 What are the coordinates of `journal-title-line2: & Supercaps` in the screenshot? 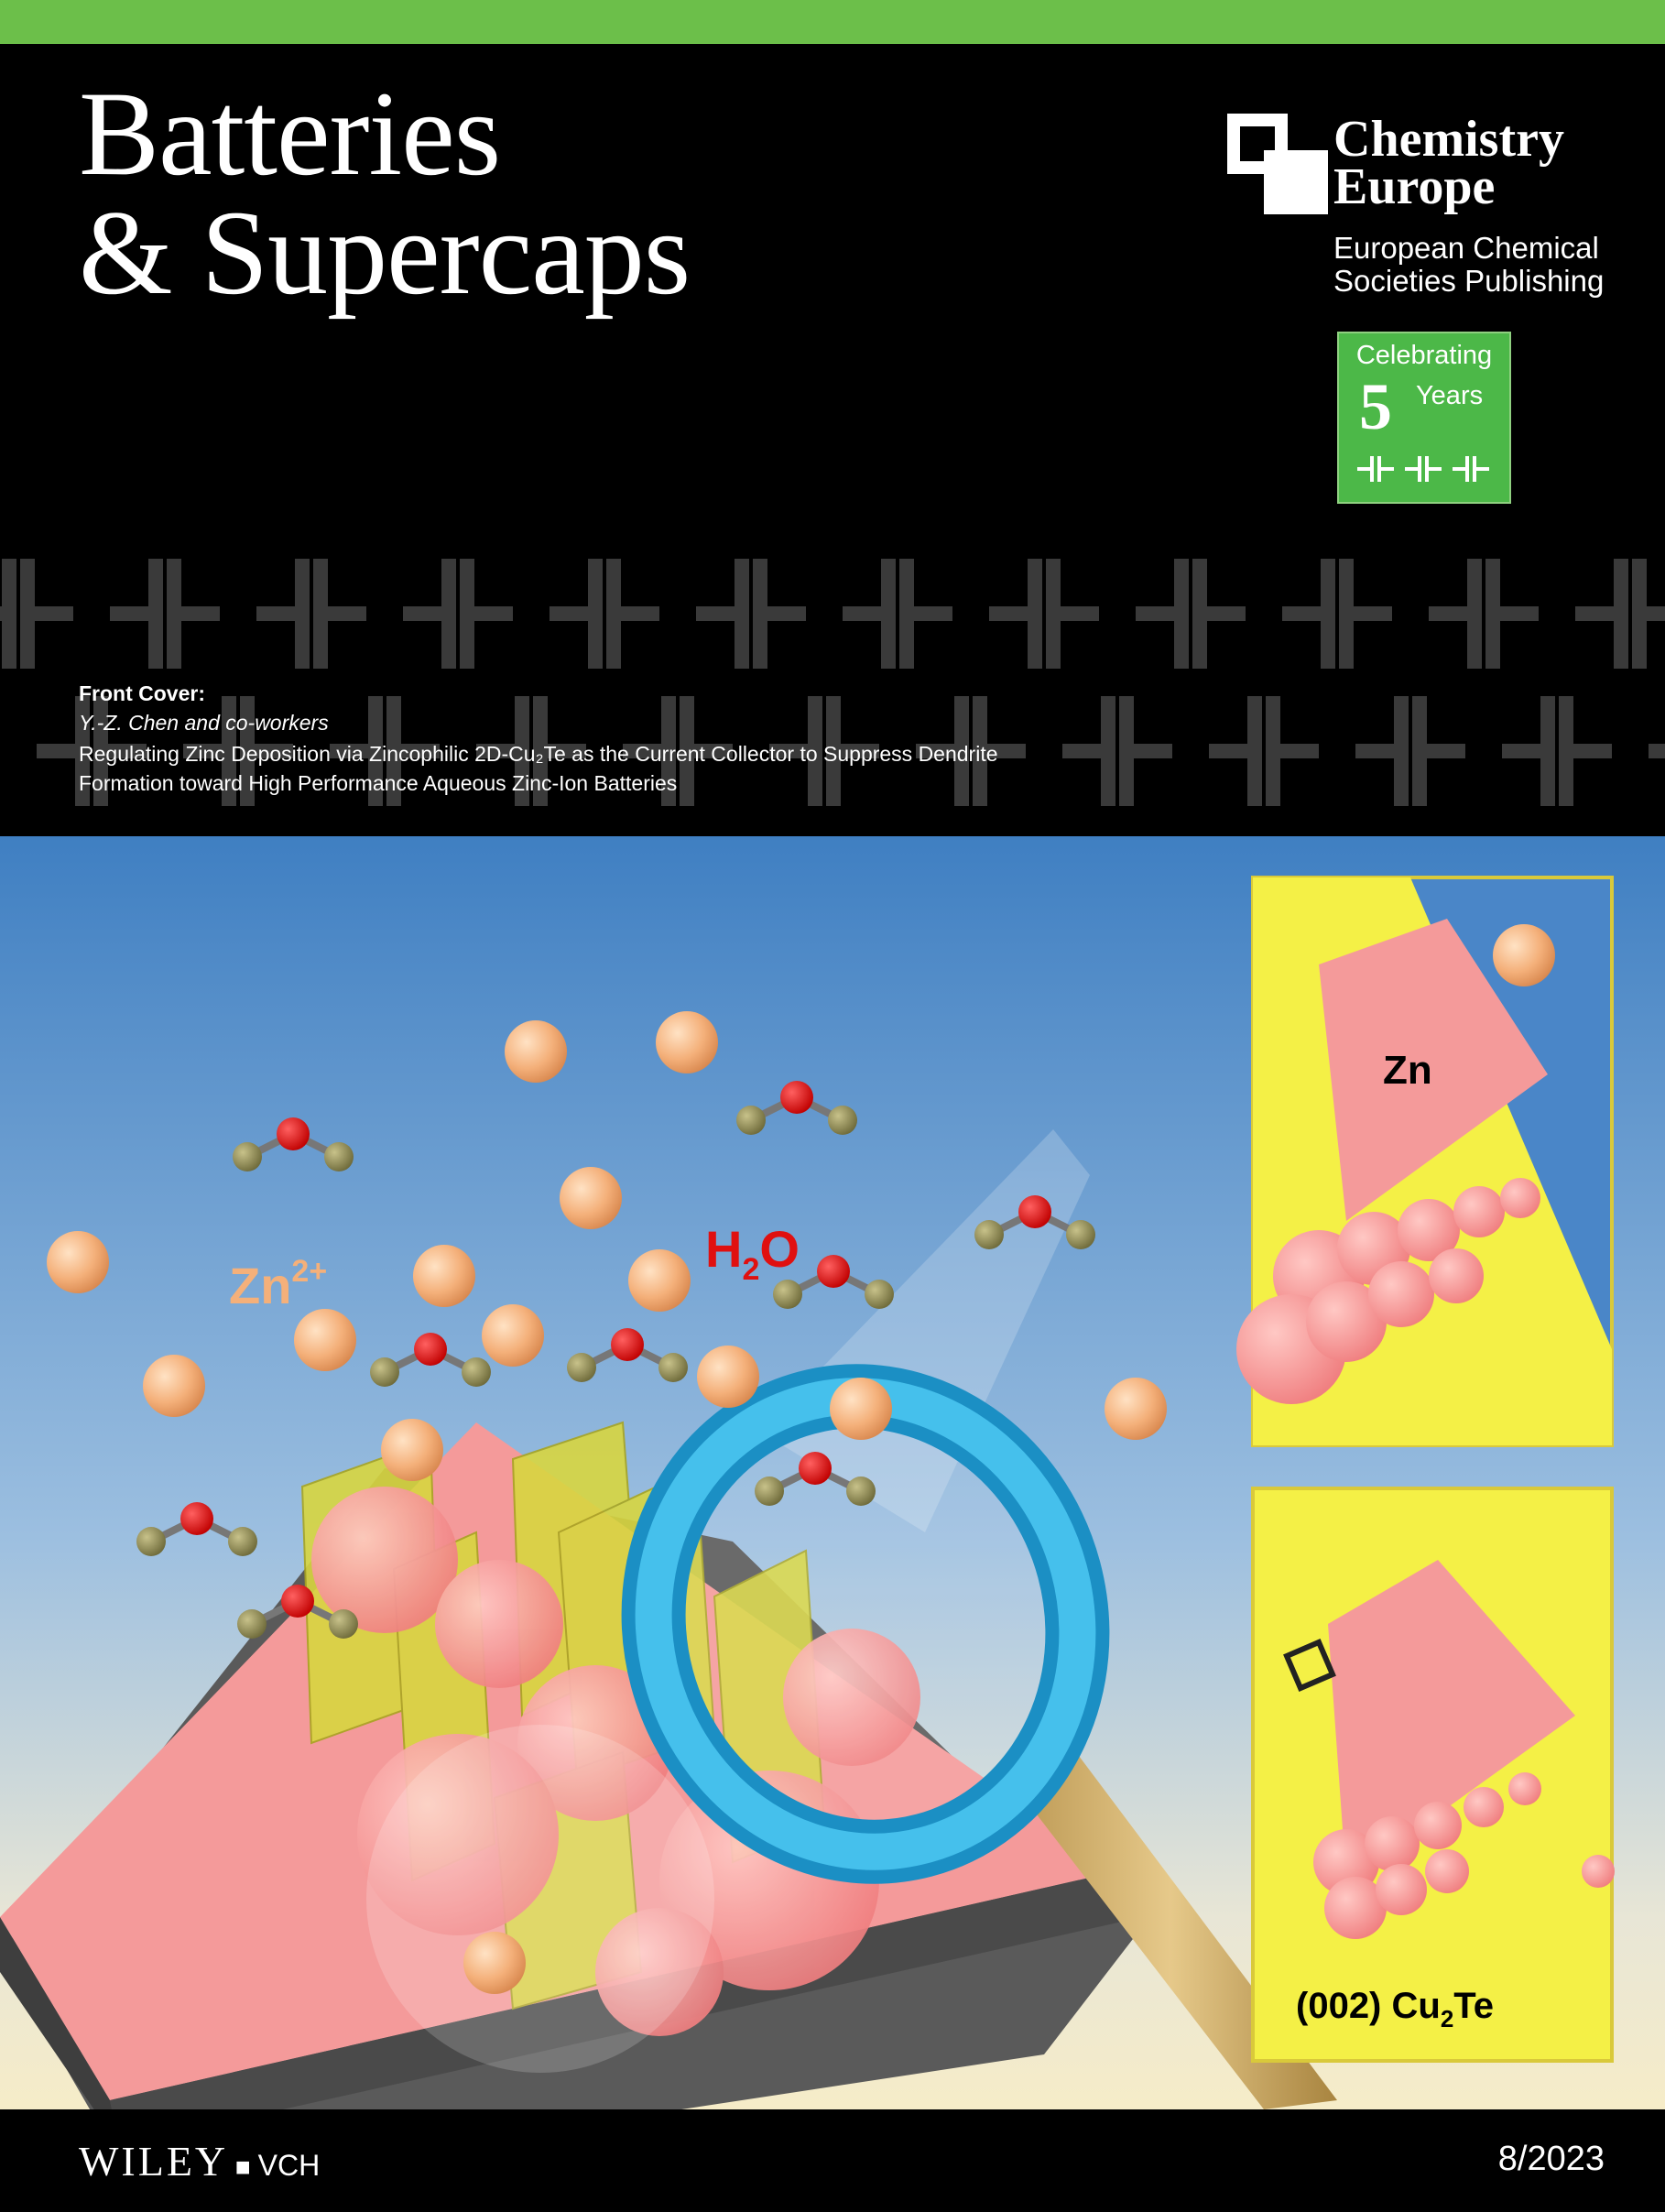 It's located at (385, 253).